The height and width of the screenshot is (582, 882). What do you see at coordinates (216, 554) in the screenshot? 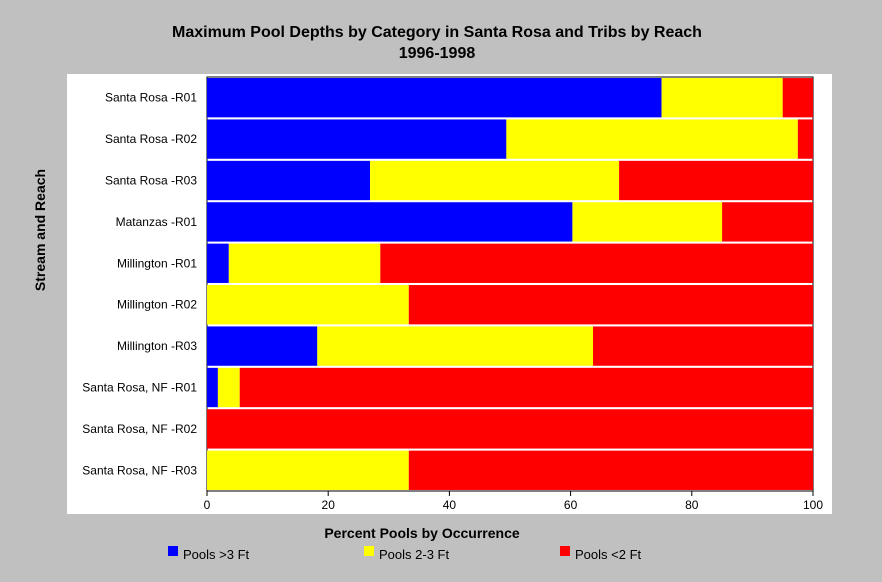
I see `legend-label: Pools >3 Ft` at bounding box center [216, 554].